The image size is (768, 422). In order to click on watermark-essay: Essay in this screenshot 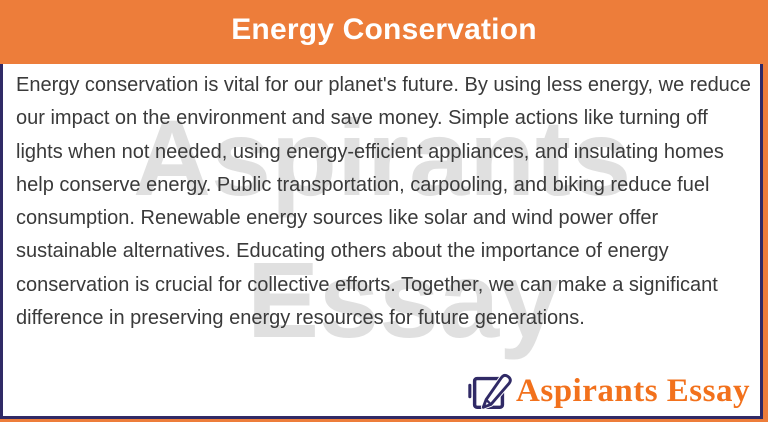, I will do `click(403, 299)`.